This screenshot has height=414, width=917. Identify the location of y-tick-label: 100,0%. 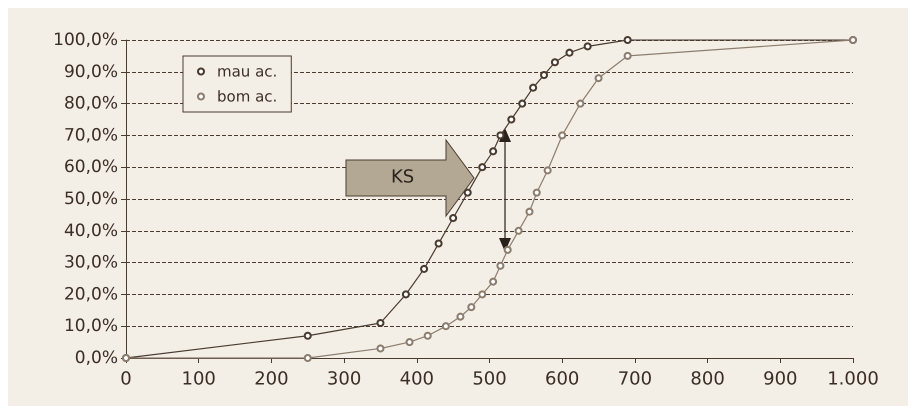
(85, 40).